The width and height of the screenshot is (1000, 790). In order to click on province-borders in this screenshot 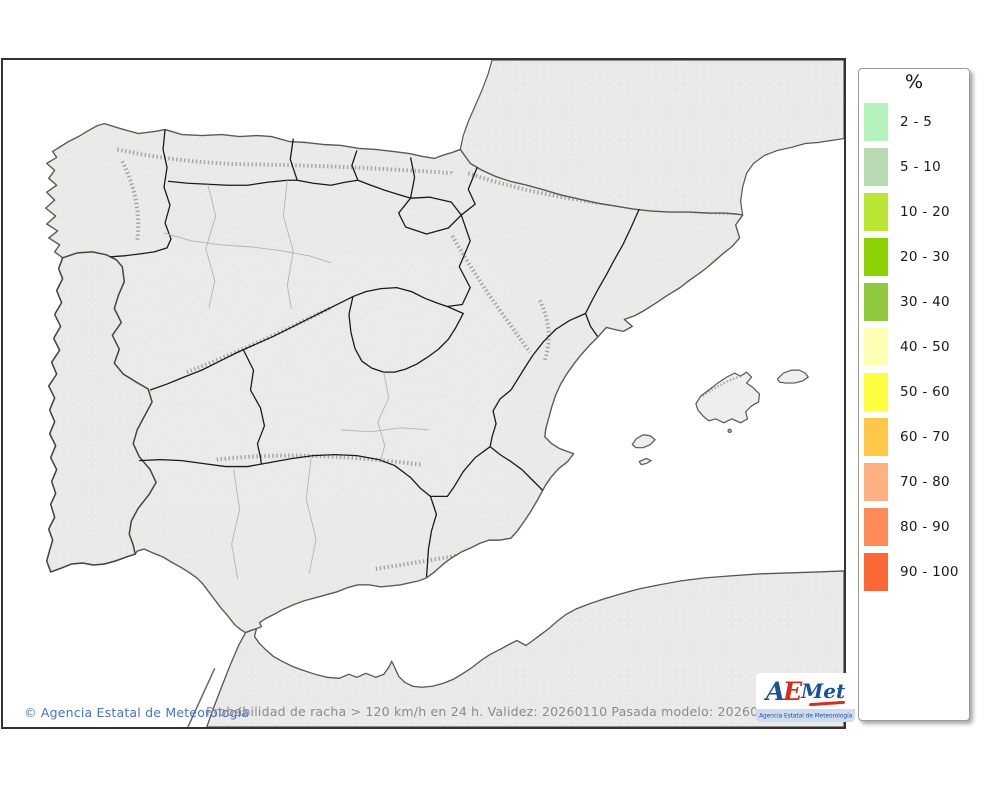, I will do `click(296, 379)`.